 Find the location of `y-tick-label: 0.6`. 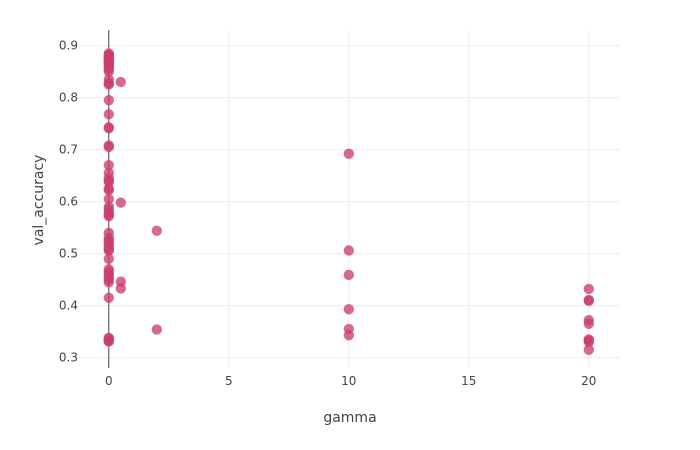

y-tick-label: 0.6 is located at coordinates (68, 202).